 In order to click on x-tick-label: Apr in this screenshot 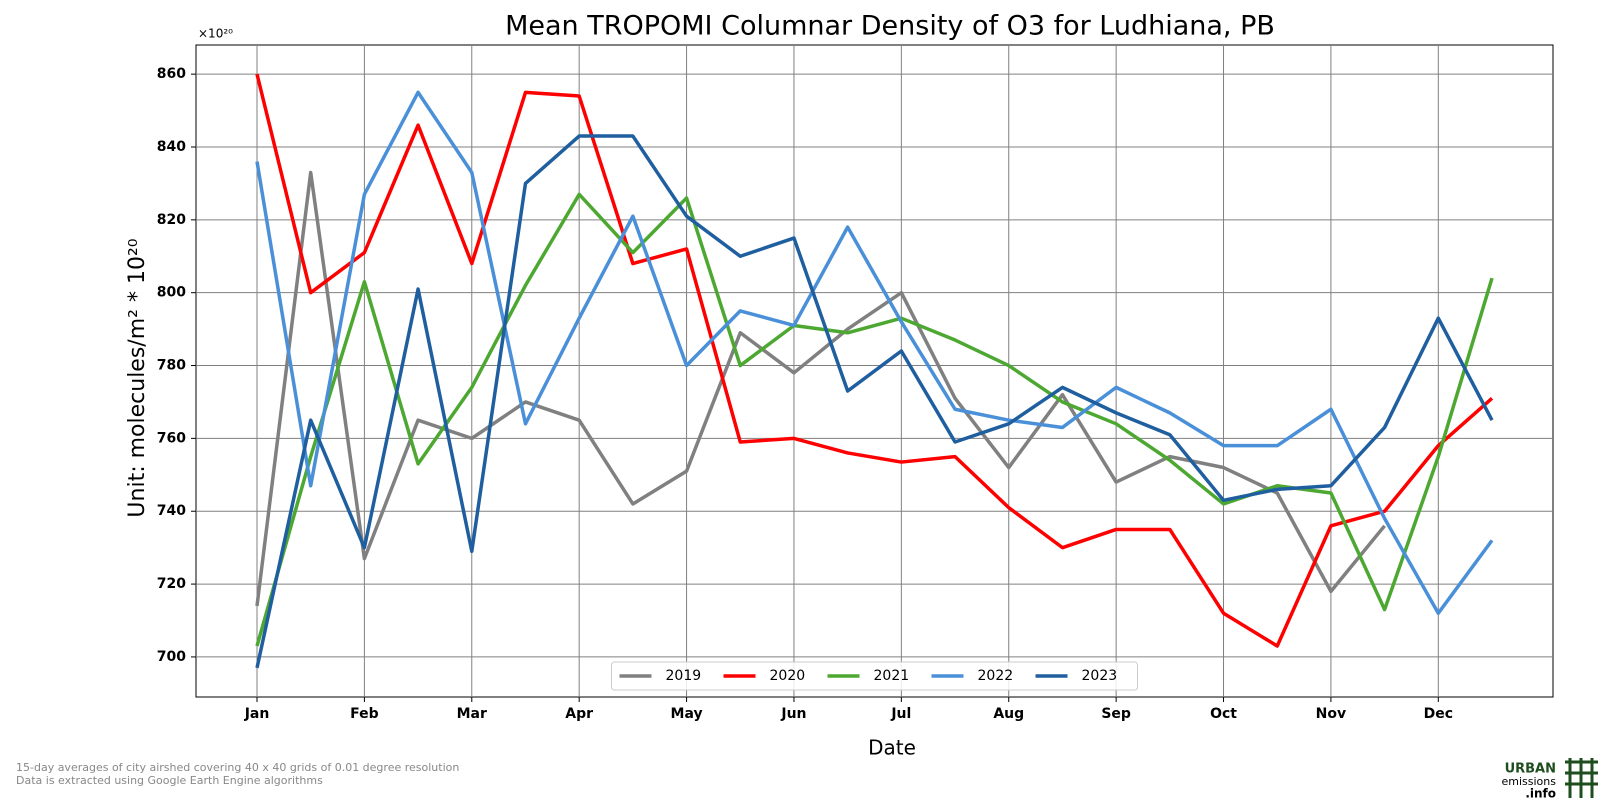, I will do `click(579, 714)`.